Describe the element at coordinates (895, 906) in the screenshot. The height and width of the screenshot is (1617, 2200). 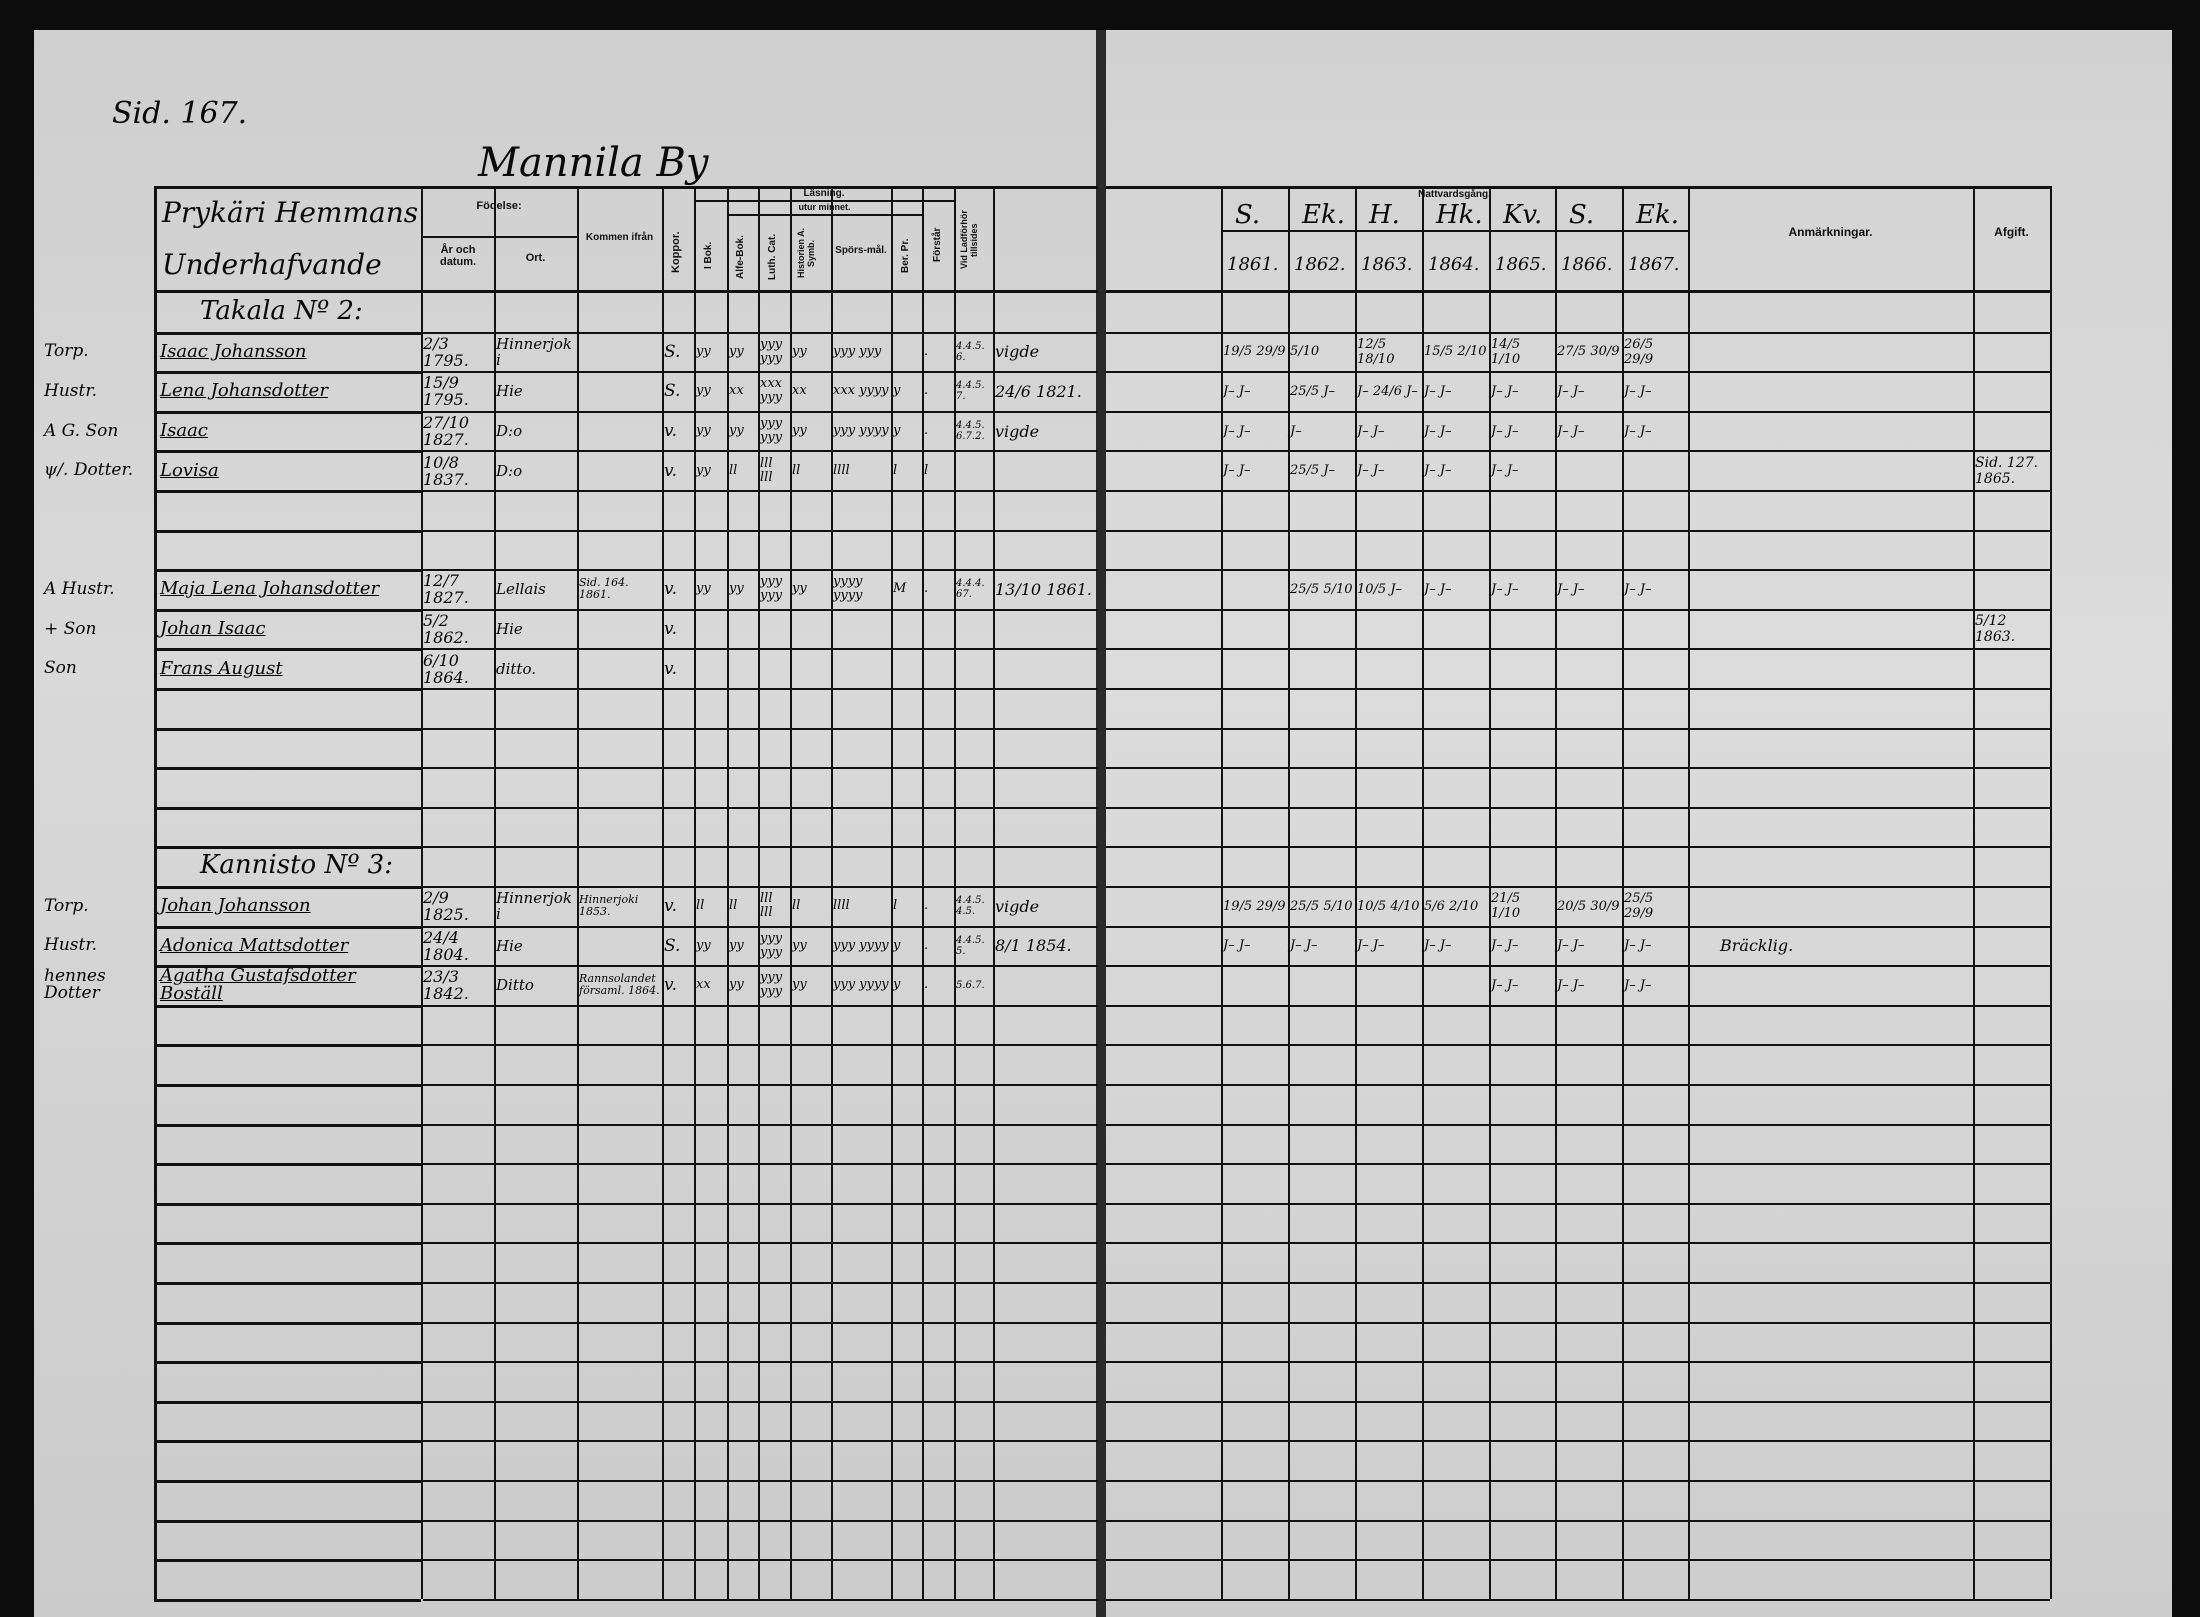
I see `reading-mark: l` at that location.